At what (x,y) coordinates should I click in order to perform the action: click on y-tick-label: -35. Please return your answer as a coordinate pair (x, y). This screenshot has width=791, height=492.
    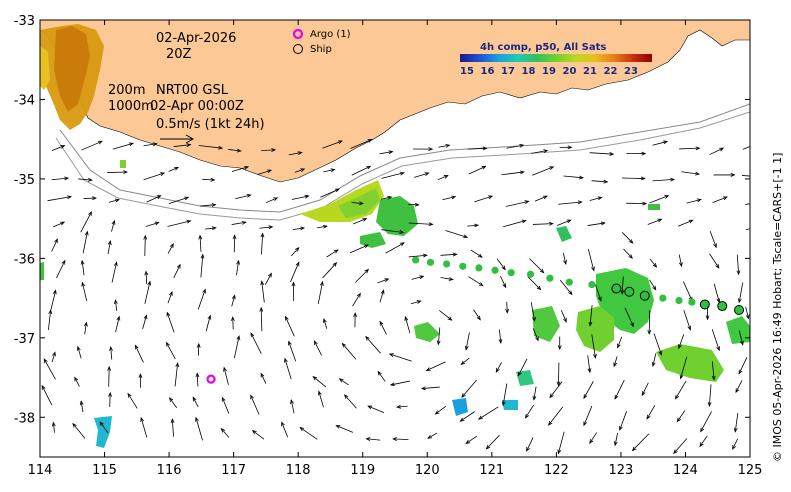
    Looking at the image, I should click on (24, 180).